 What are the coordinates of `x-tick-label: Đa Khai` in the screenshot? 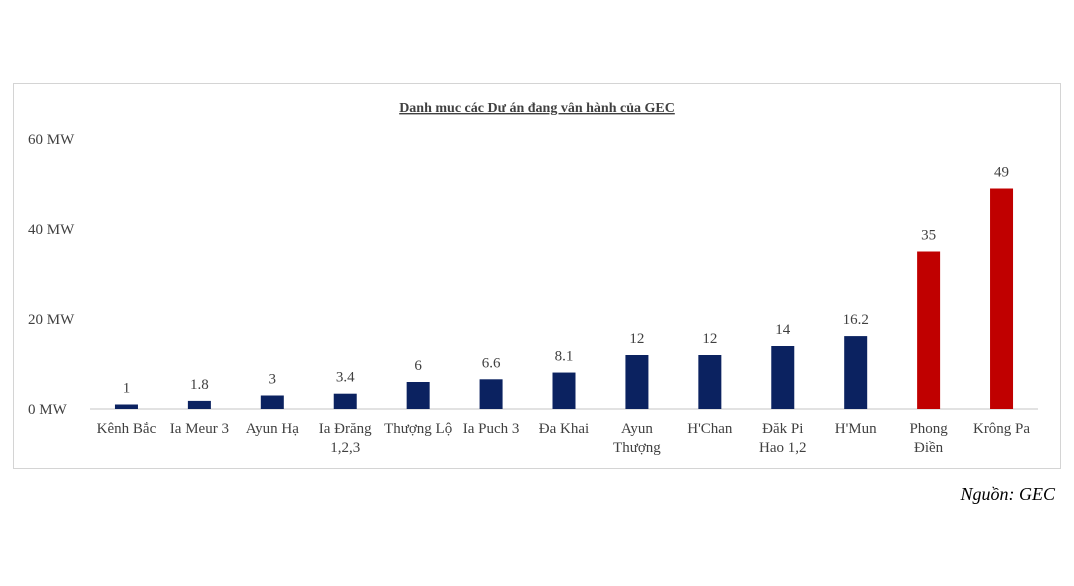 It's located at (564, 429).